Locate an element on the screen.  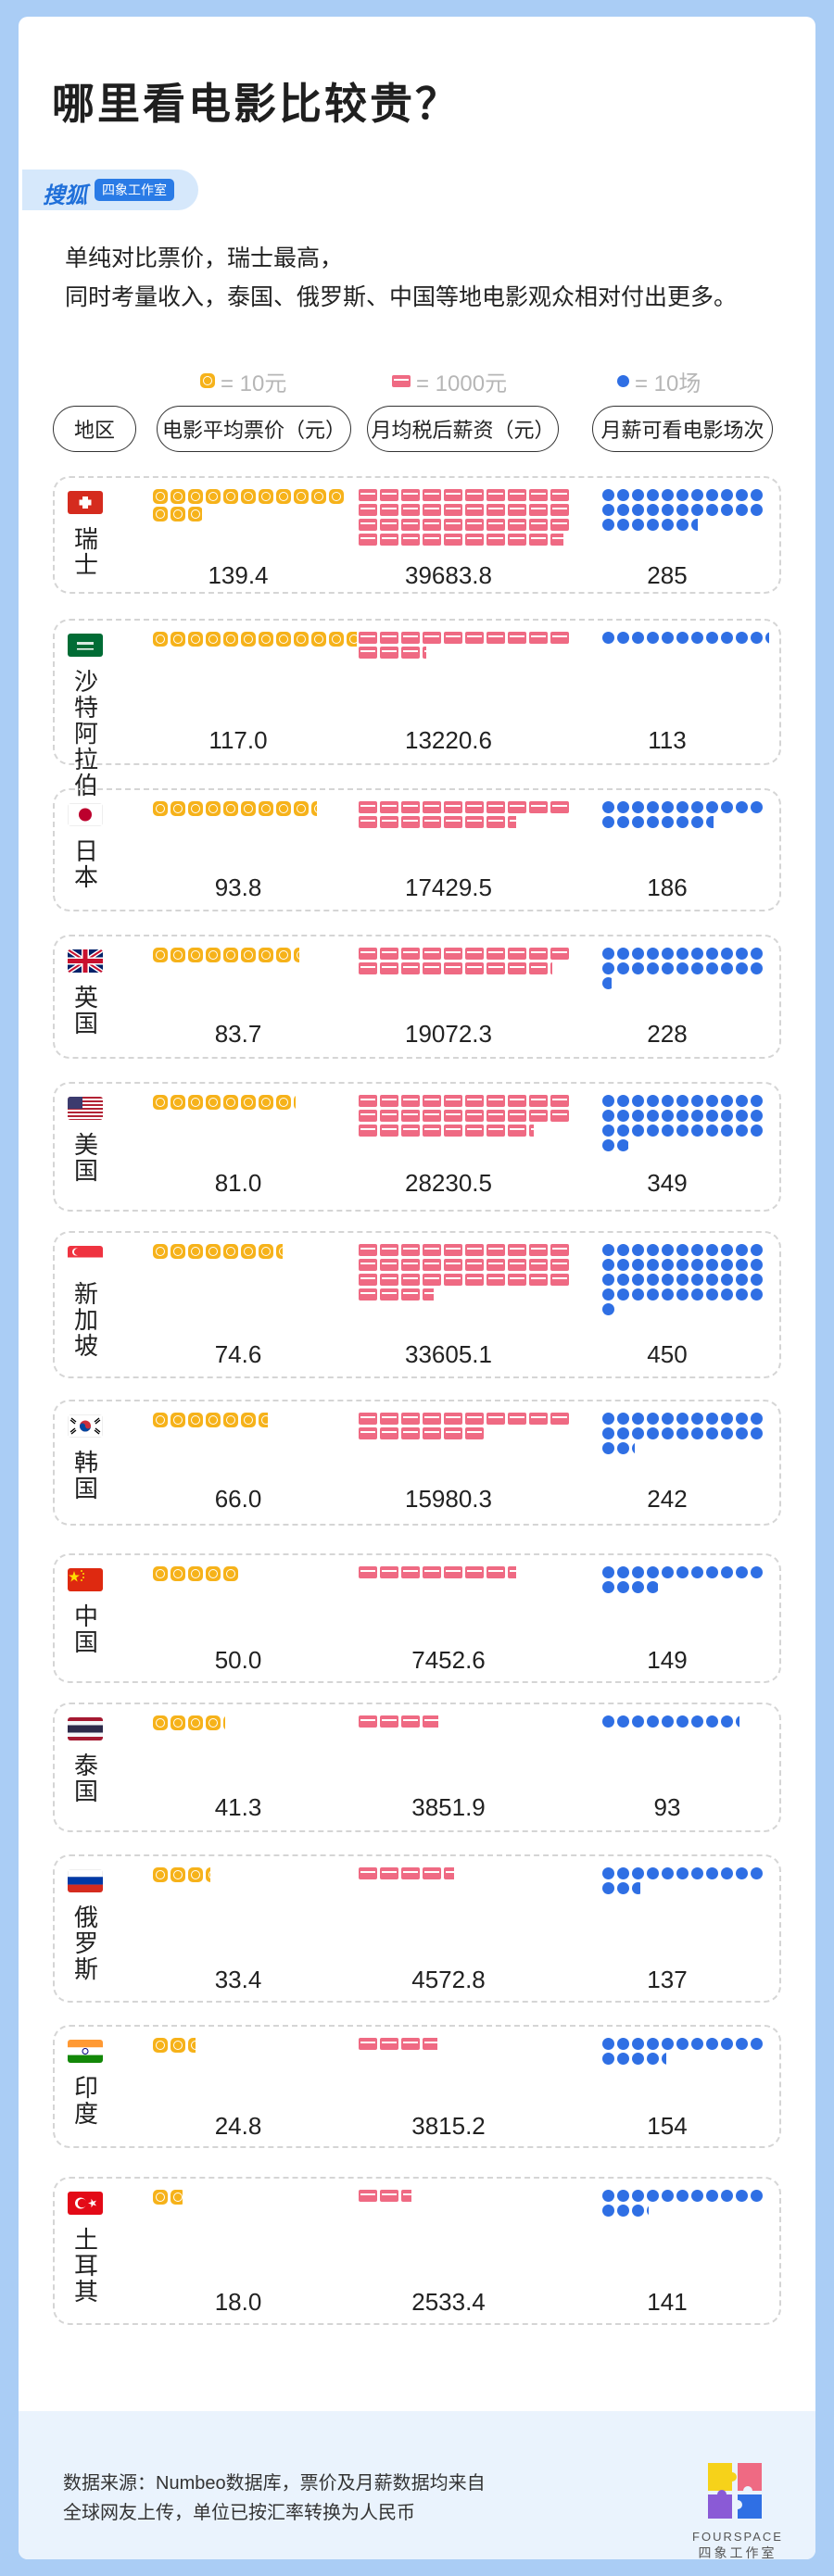
price-value: 74.6 is located at coordinates (238, 1354).